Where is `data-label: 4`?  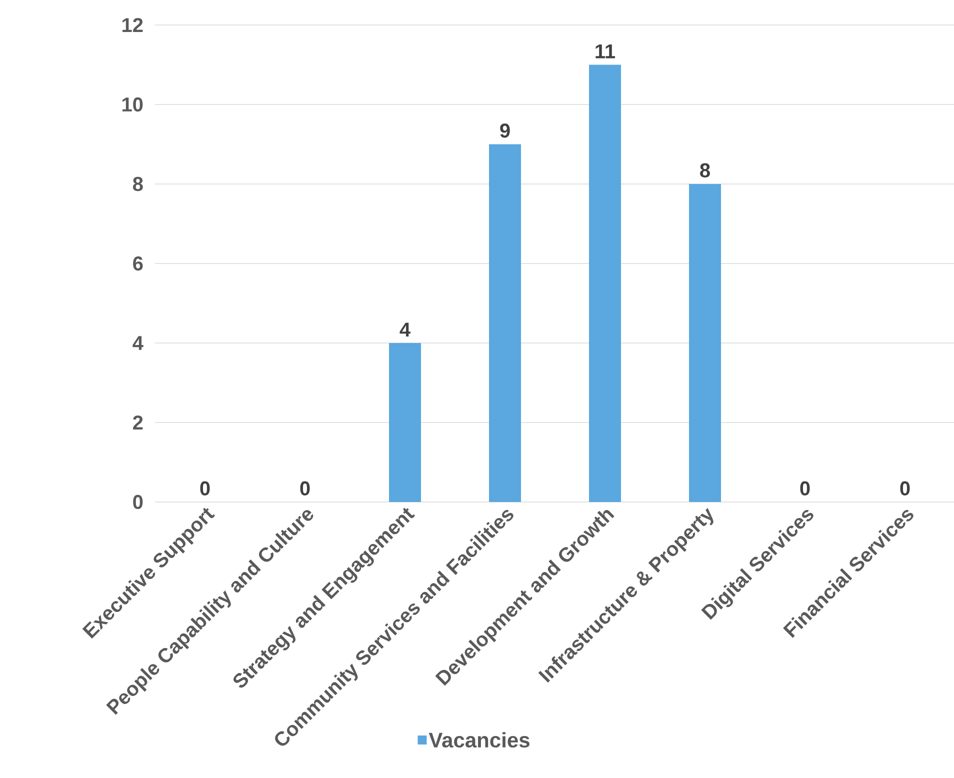
data-label: 4 is located at coordinates (405, 329).